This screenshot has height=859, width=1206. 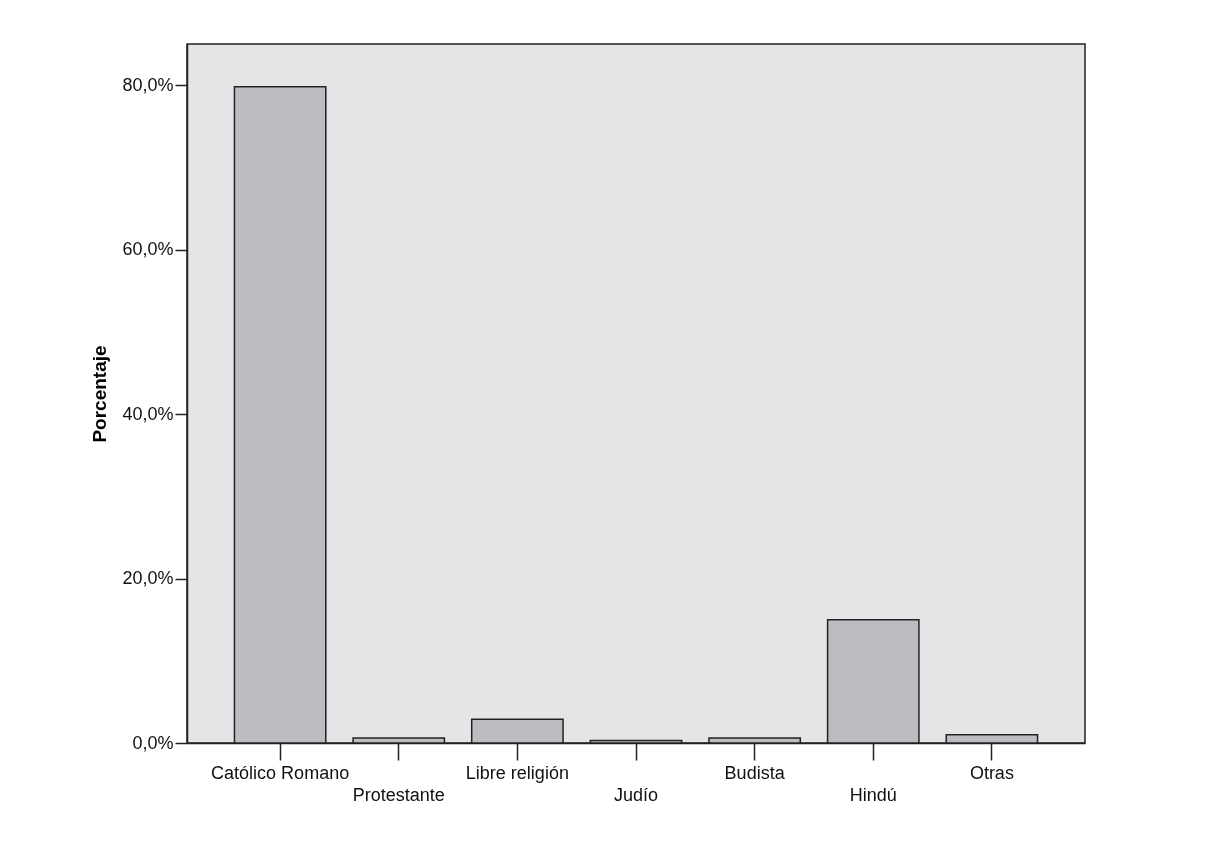 I want to click on y-tick-label: 0,0%, so click(x=153, y=742).